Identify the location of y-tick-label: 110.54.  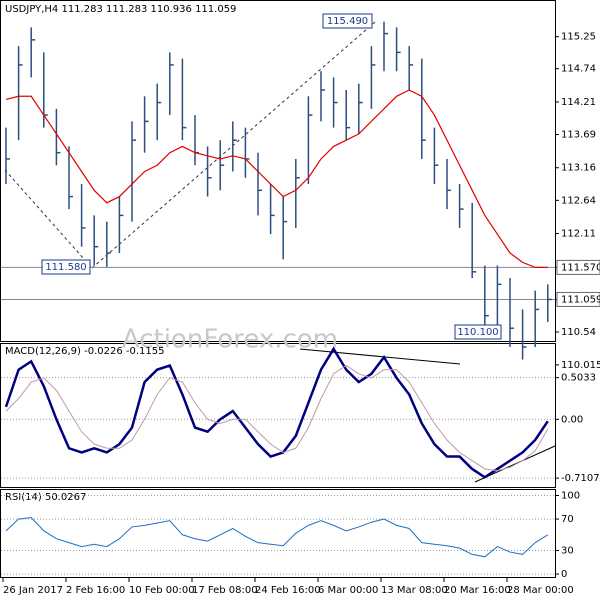
(578, 332).